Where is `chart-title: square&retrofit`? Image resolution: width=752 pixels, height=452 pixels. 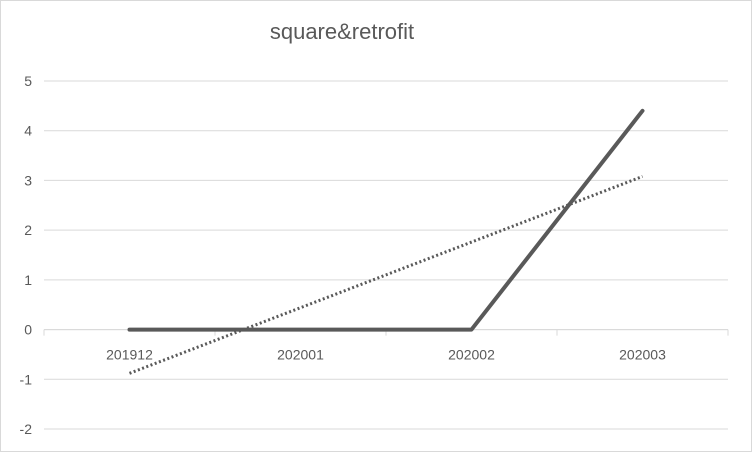
chart-title: square&retrofit is located at coordinates (342, 31).